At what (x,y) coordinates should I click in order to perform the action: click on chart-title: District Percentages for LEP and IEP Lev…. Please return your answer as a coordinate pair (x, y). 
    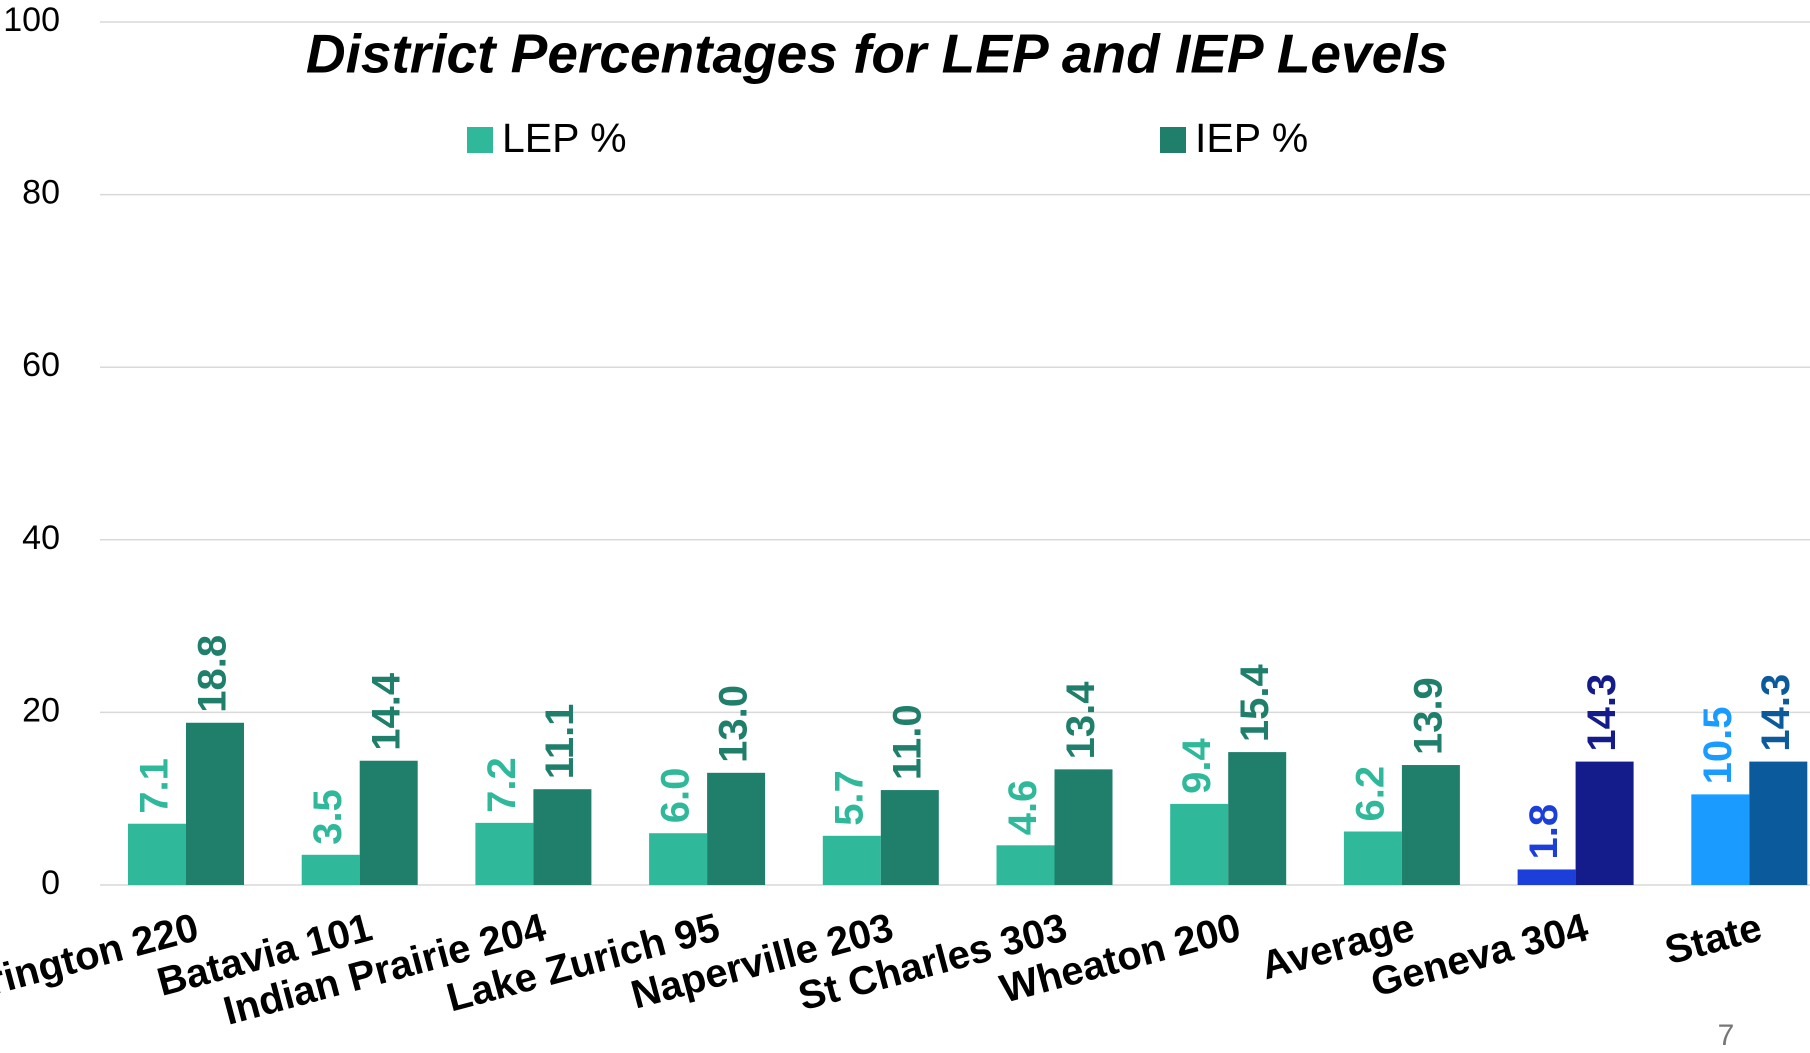
    Looking at the image, I should click on (877, 54).